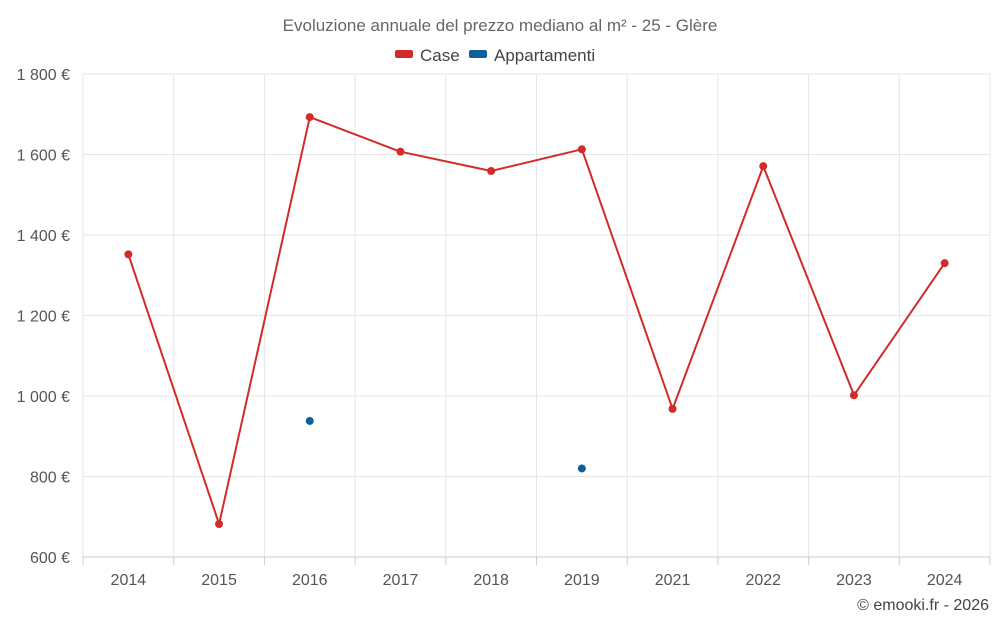 The image size is (1000, 625). What do you see at coordinates (129, 580) in the screenshot?
I see `x-tick-label: 2014` at bounding box center [129, 580].